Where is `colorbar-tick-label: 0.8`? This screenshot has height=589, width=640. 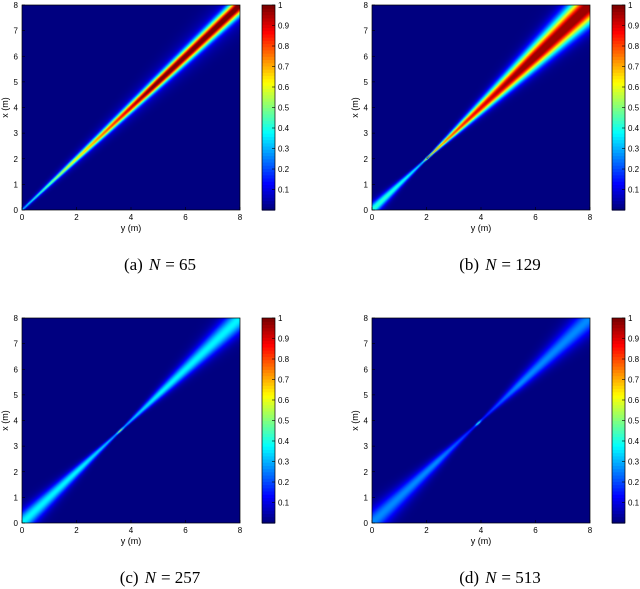
colorbar-tick-label: 0.8 is located at coordinates (634, 359).